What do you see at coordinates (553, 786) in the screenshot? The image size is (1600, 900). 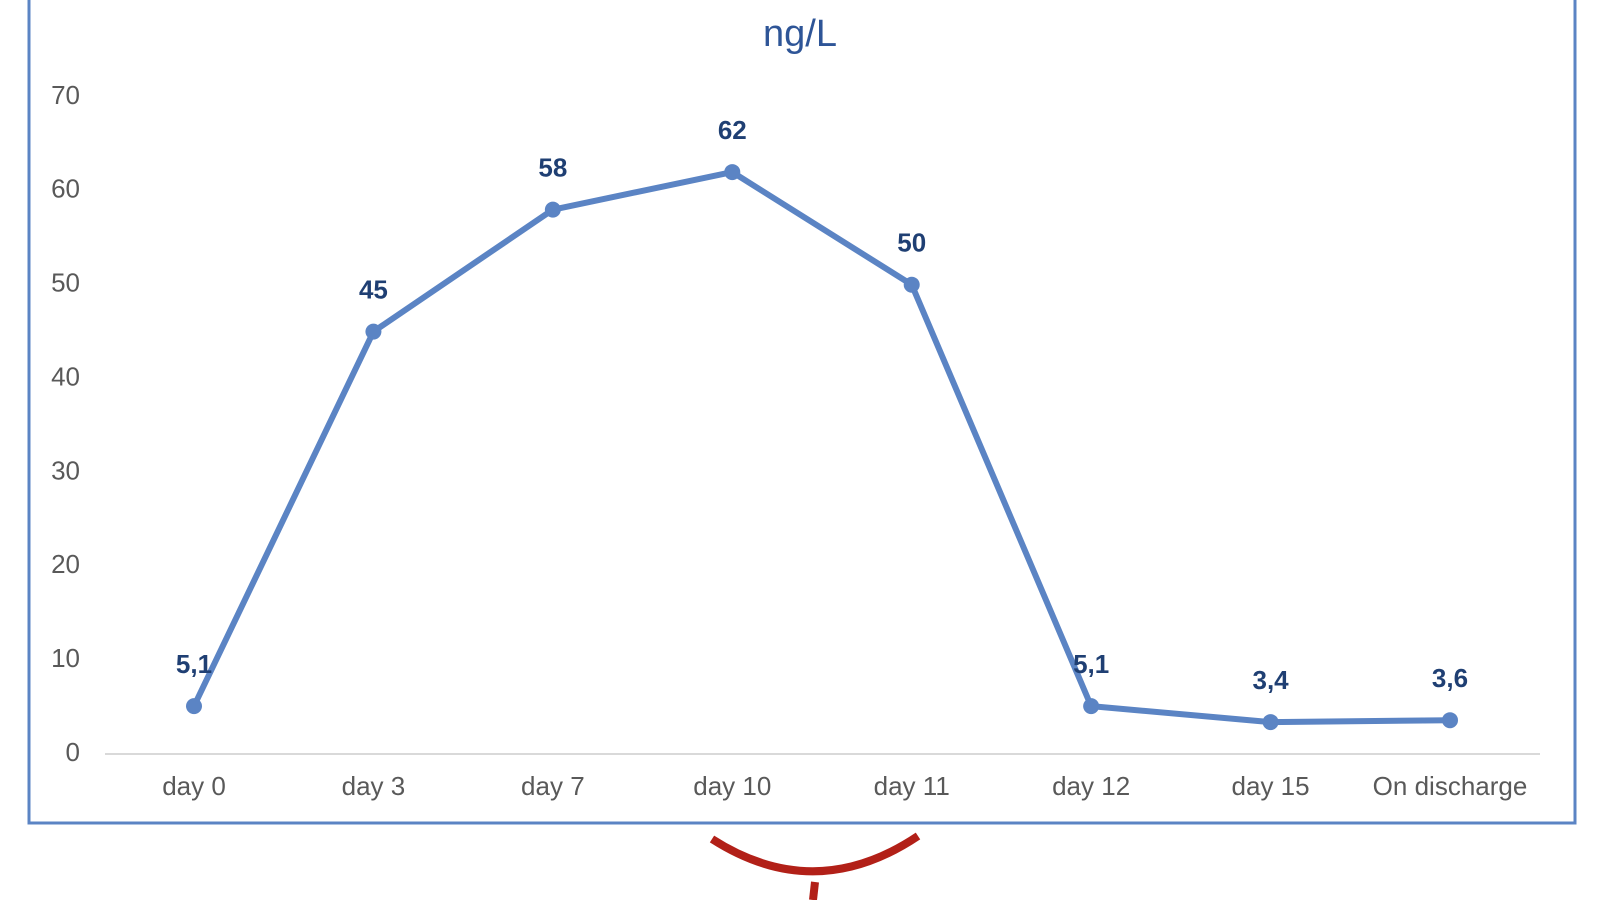 I see `x-tick-label: day 7` at bounding box center [553, 786].